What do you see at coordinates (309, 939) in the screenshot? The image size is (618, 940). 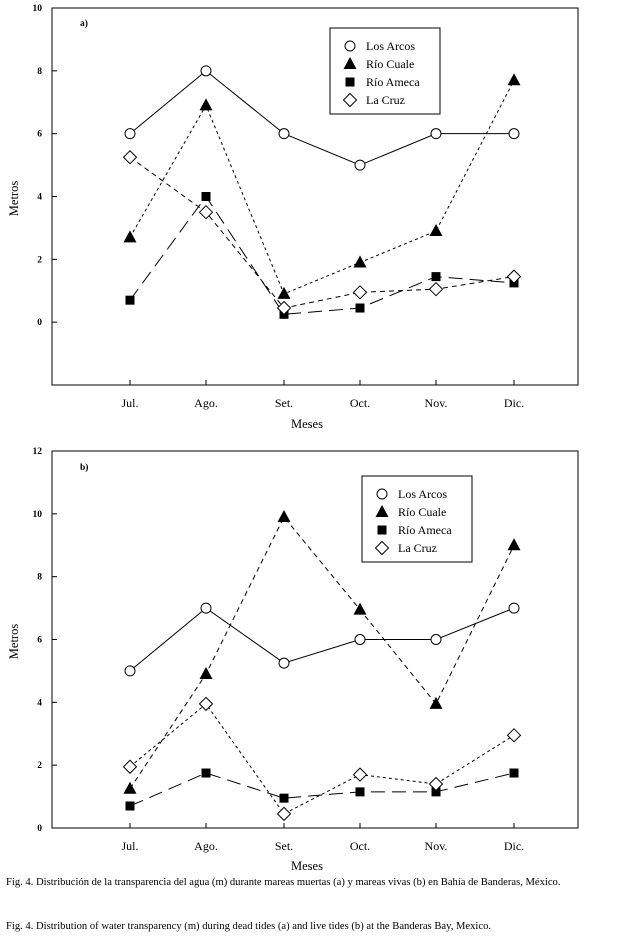 I see `page-cut` at bounding box center [309, 939].